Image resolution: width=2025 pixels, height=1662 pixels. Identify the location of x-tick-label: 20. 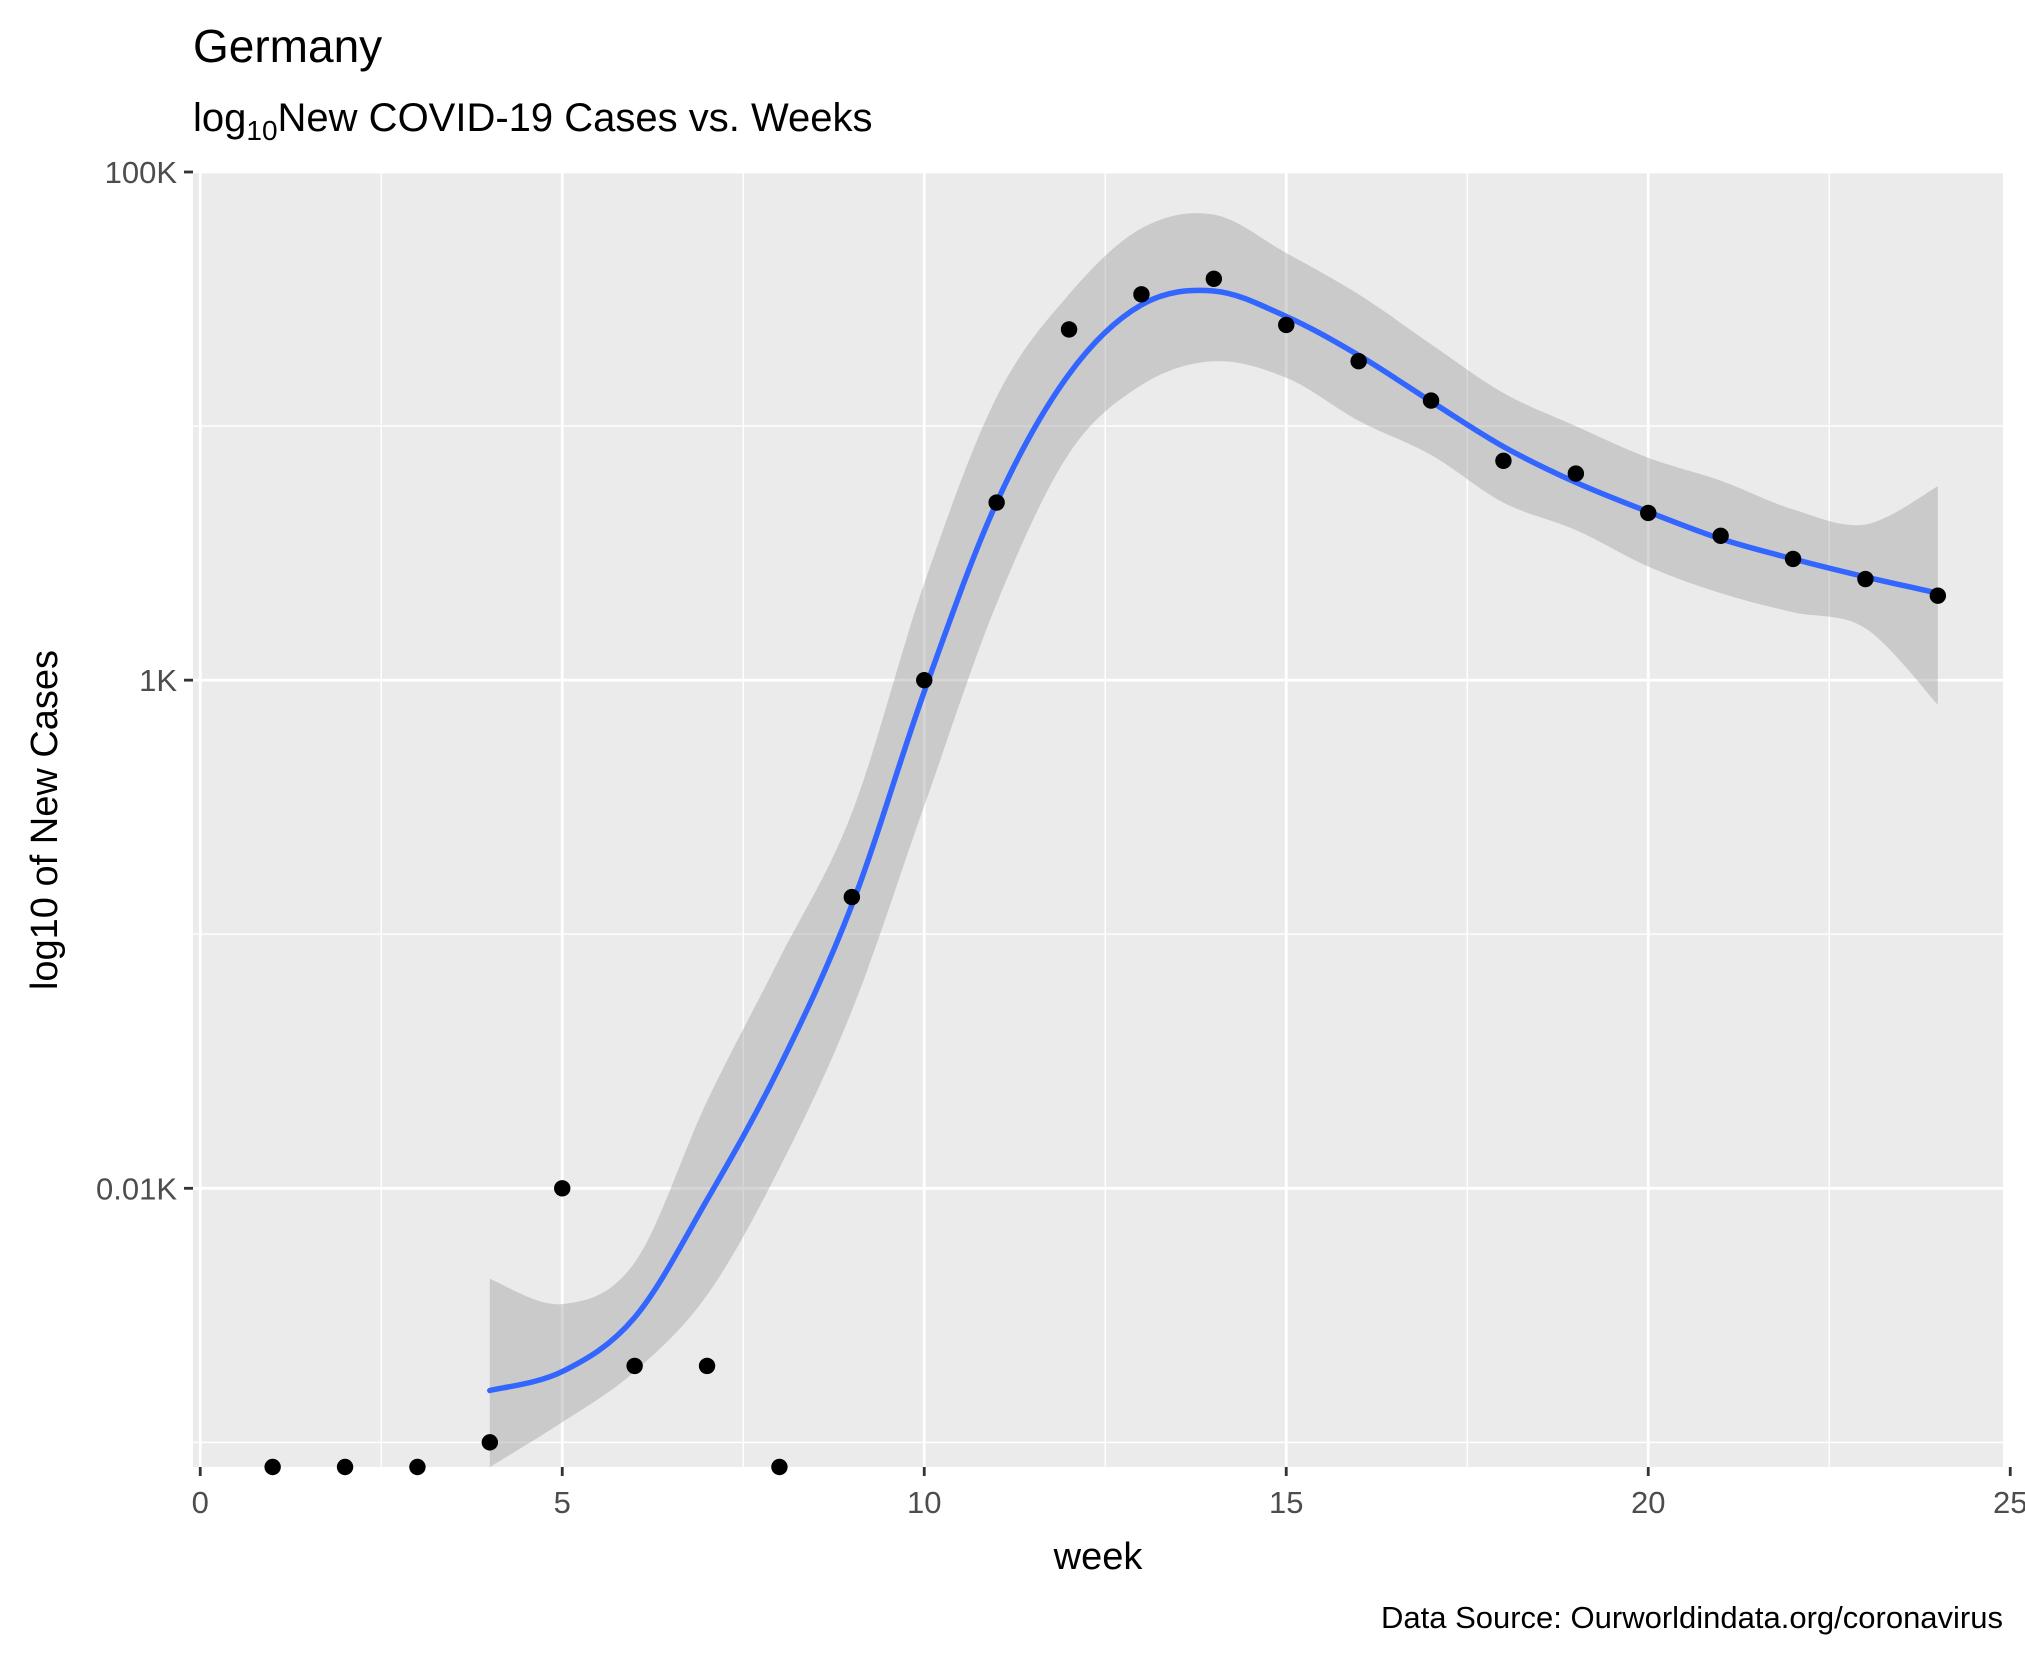
(1648, 1502).